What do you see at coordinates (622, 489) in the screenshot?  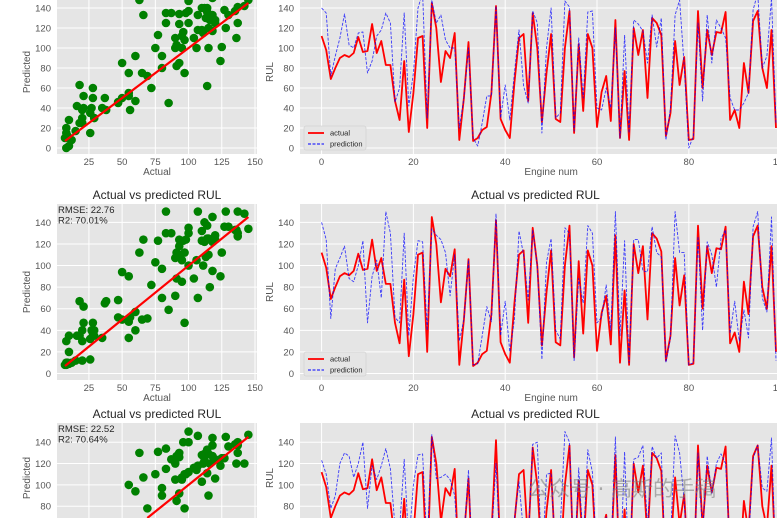 I see `watermark: 公众号 · 高斯的手稿` at bounding box center [622, 489].